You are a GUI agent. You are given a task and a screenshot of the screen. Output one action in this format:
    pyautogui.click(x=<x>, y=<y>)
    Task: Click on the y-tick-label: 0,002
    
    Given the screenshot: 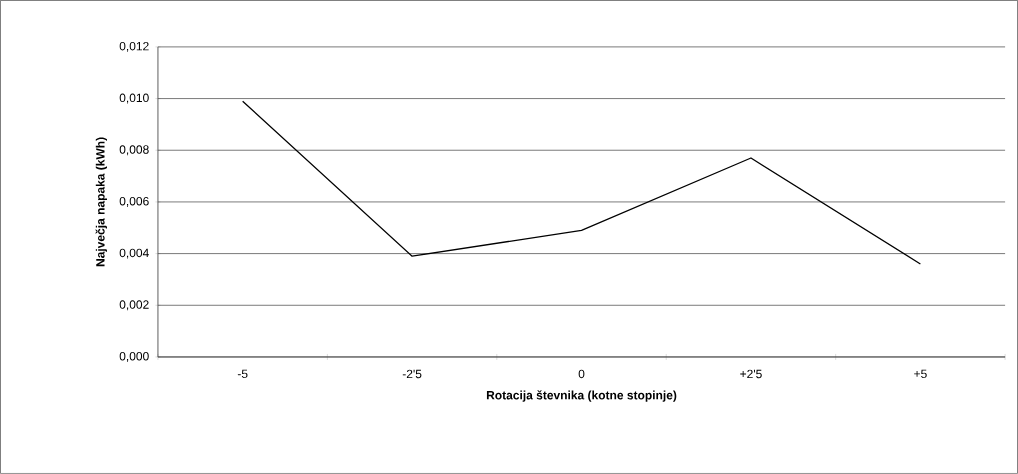 What is the action you would take?
    pyautogui.click(x=134, y=305)
    